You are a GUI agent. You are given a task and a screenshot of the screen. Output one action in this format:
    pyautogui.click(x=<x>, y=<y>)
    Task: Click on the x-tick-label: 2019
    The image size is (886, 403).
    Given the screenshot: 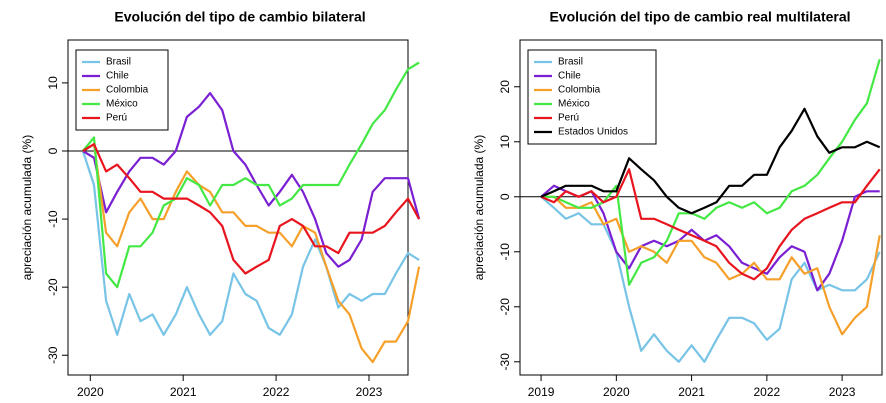 What is the action you would take?
    pyautogui.click(x=541, y=392)
    